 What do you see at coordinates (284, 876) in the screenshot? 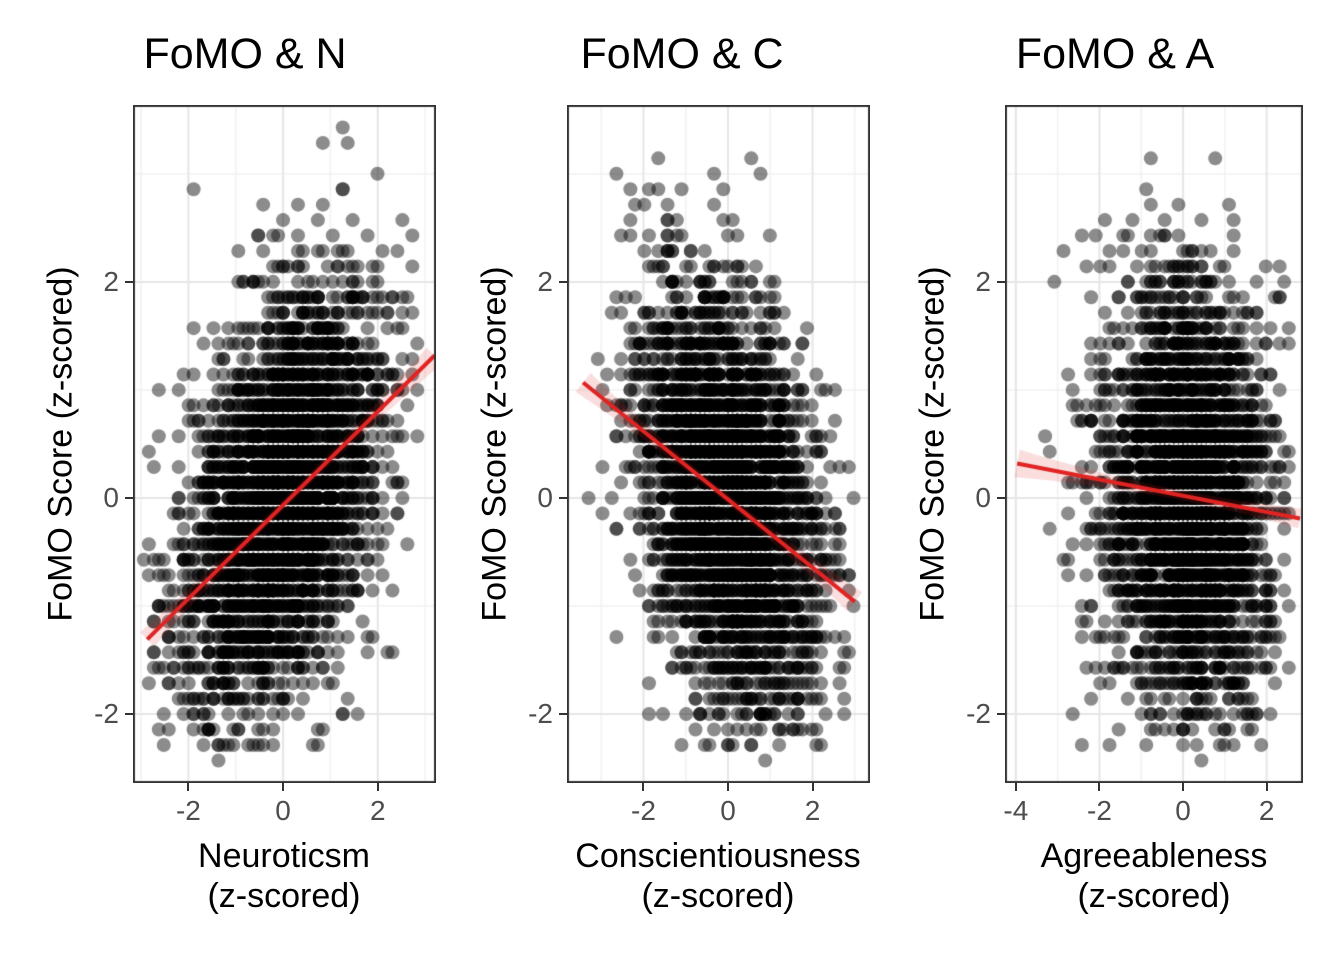
I see `x-axis-title-neuroticsm: Neuroticsm (z-scored)` at bounding box center [284, 876].